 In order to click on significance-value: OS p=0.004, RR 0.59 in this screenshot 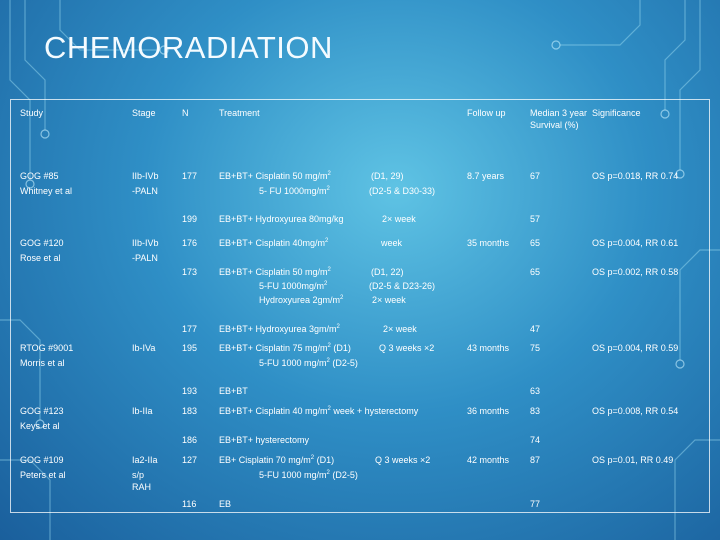, I will do `click(635, 348)`.